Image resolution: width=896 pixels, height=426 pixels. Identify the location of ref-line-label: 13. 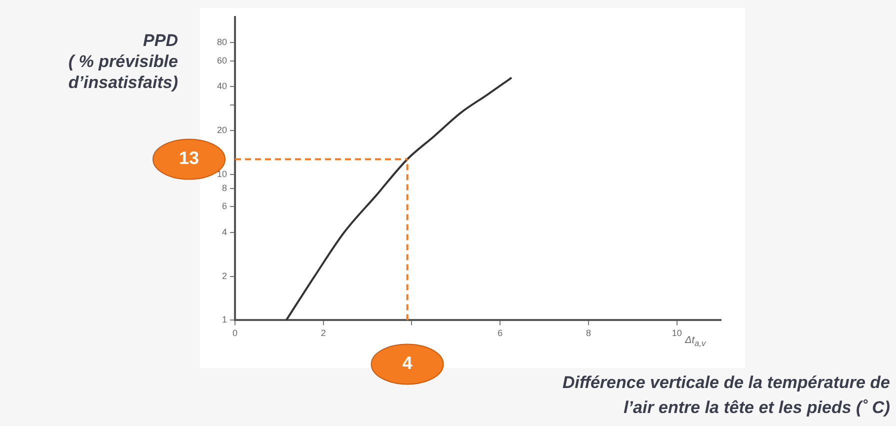
(189, 158).